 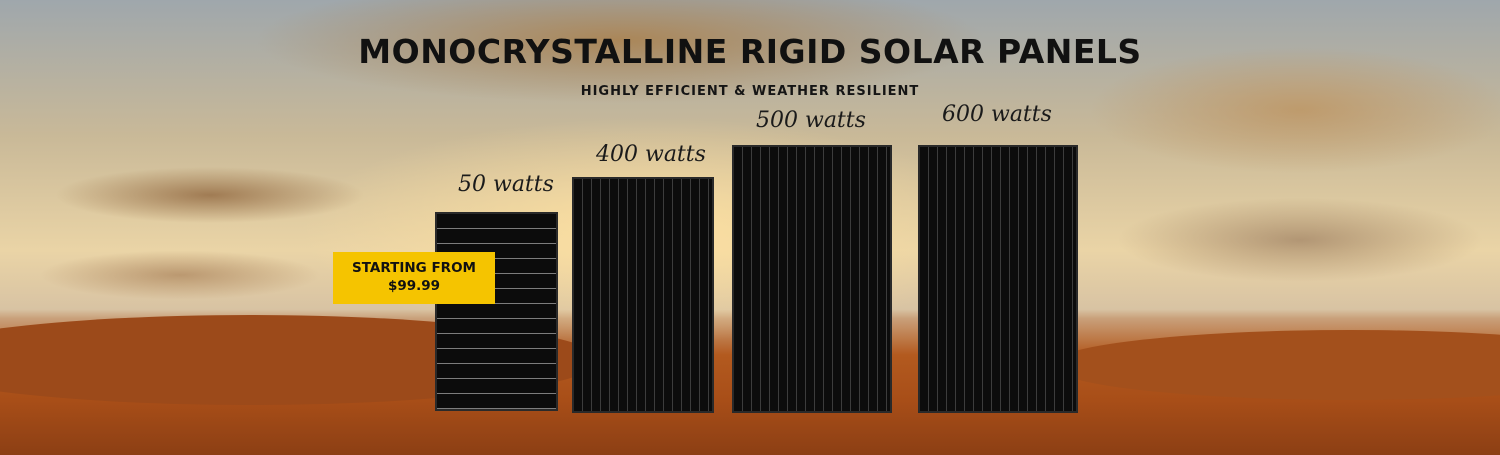 I want to click on badge-line: STARTING FROM, so click(x=414, y=268).